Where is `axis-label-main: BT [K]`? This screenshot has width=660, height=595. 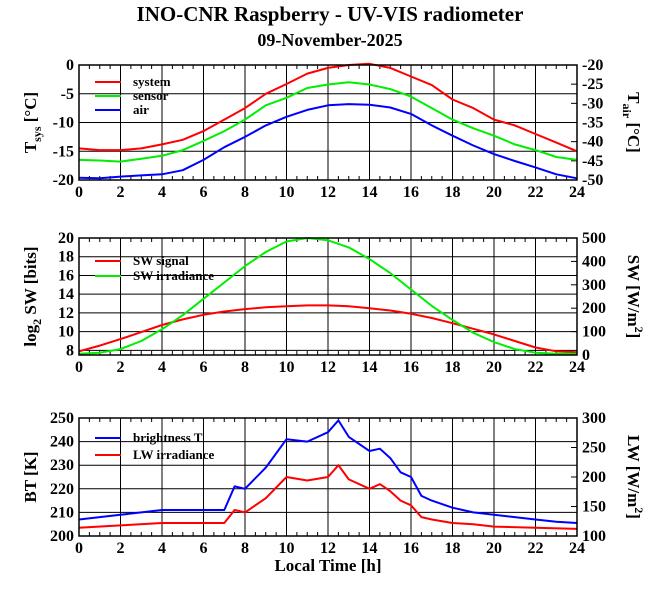
axis-label-main: BT [K] is located at coordinates (30, 476).